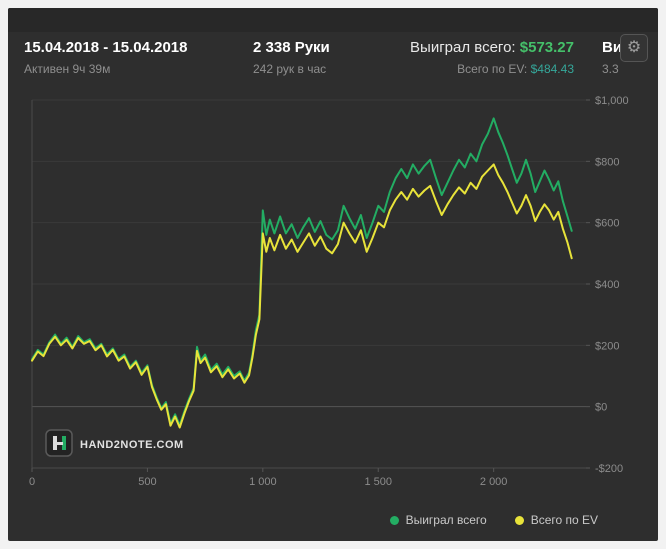 The image size is (666, 549). I want to click on hands-per-hour: 242 рук в час, so click(290, 69).